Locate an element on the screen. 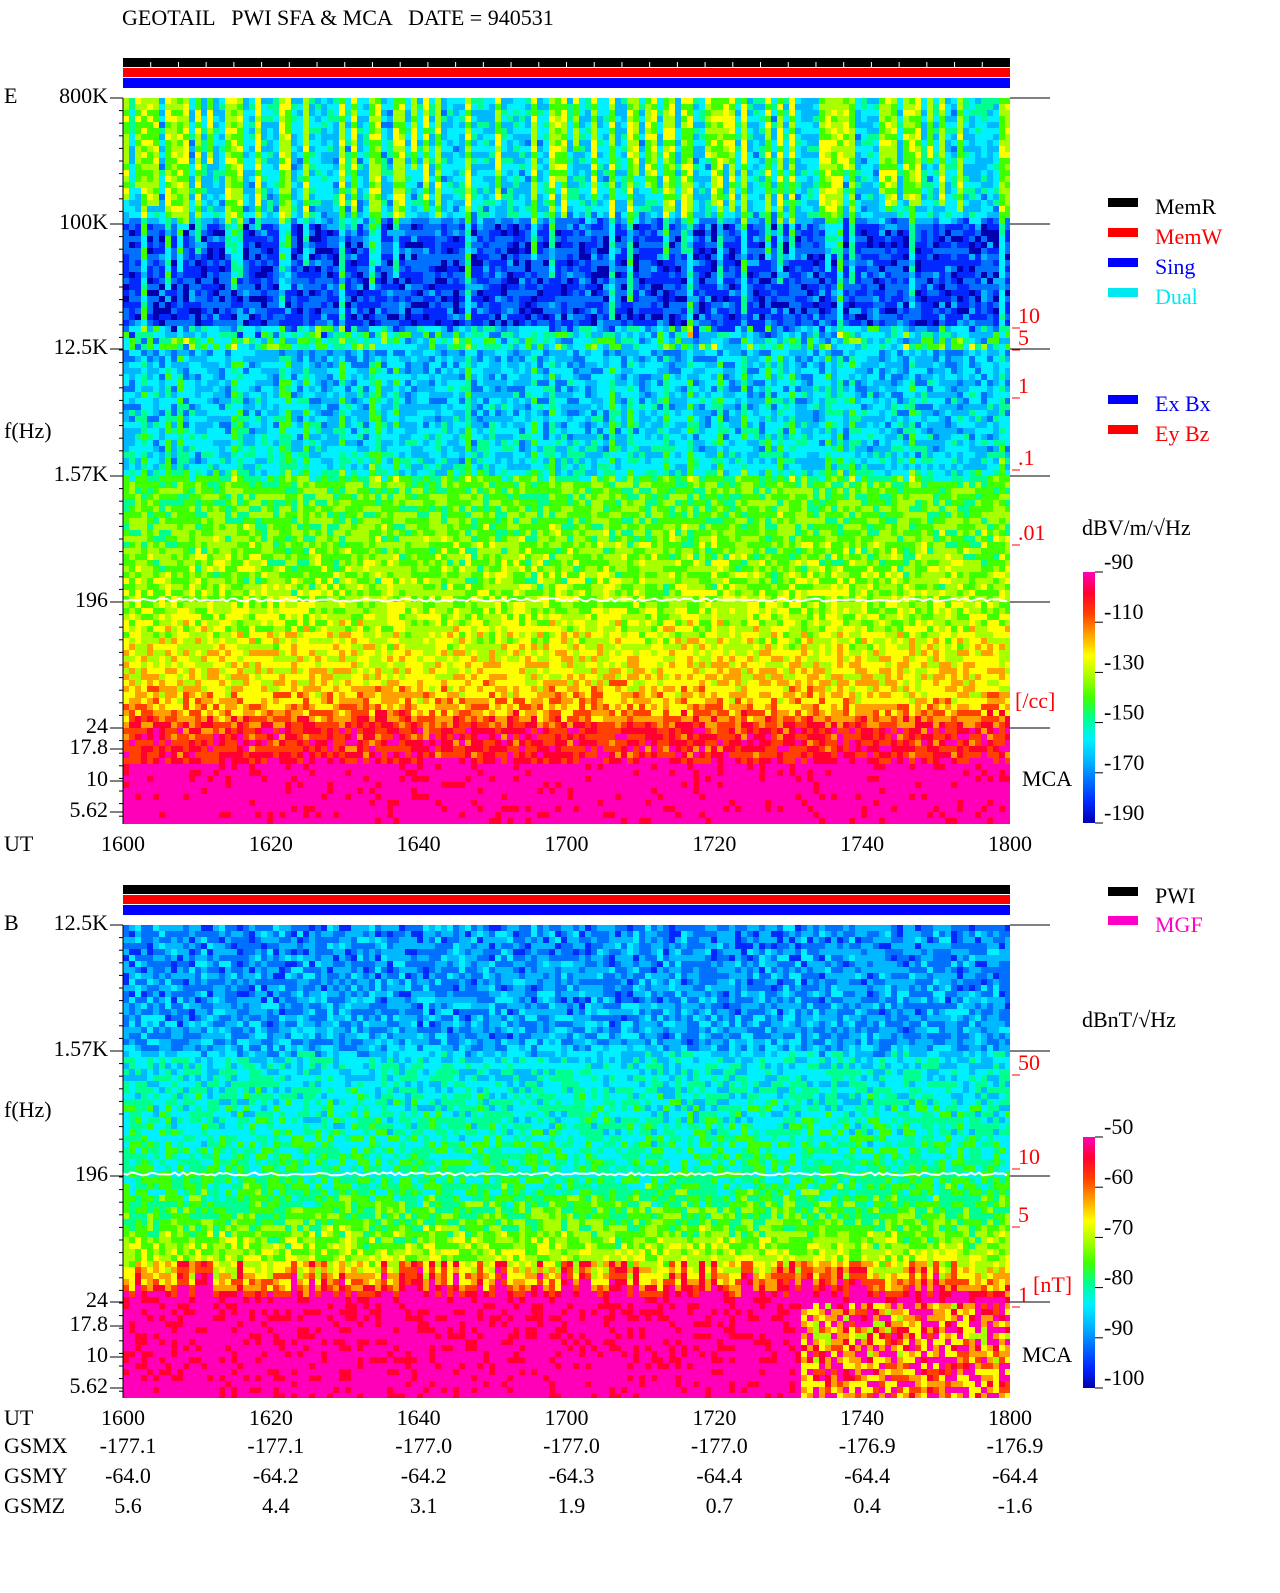  orbit-value: -177.1 is located at coordinates (275, 1445).